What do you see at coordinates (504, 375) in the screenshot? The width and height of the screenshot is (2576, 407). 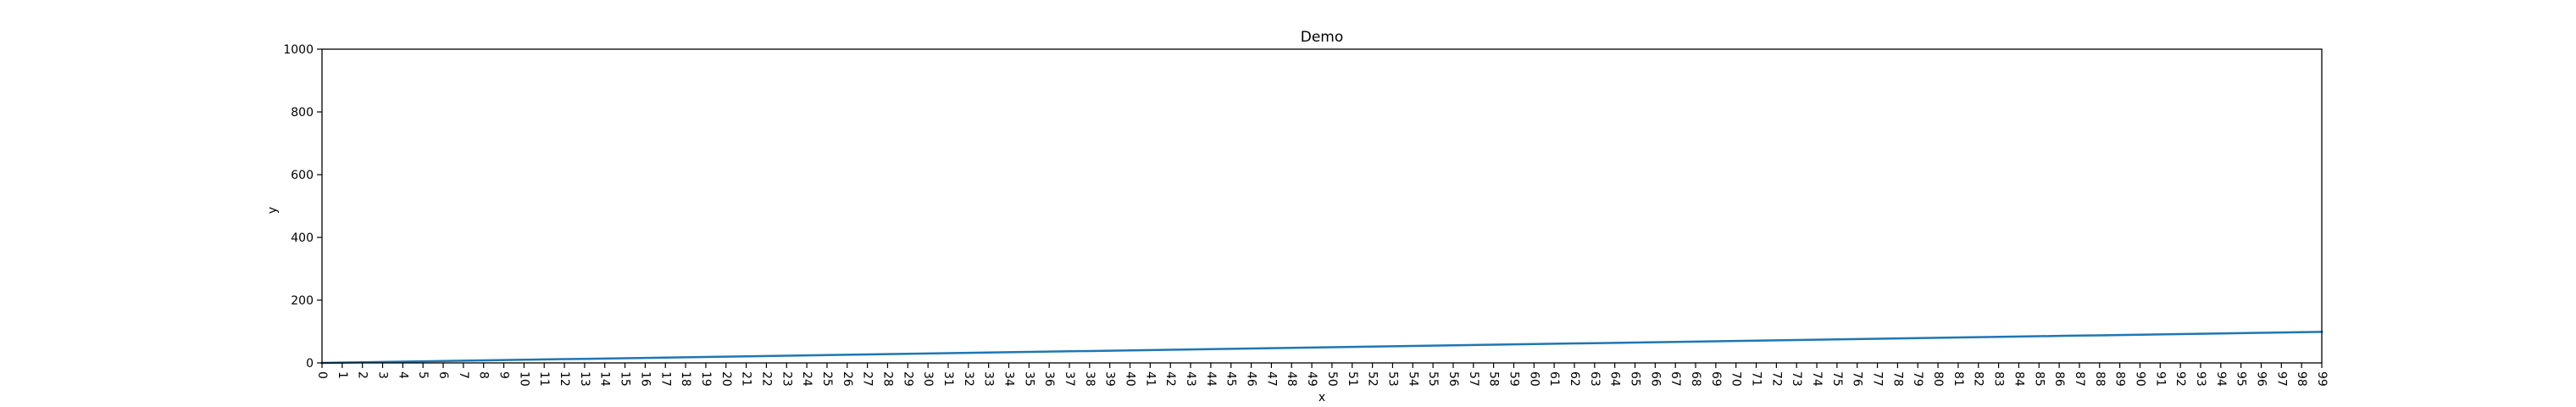 I see `x-tick-label-9: 9` at bounding box center [504, 375].